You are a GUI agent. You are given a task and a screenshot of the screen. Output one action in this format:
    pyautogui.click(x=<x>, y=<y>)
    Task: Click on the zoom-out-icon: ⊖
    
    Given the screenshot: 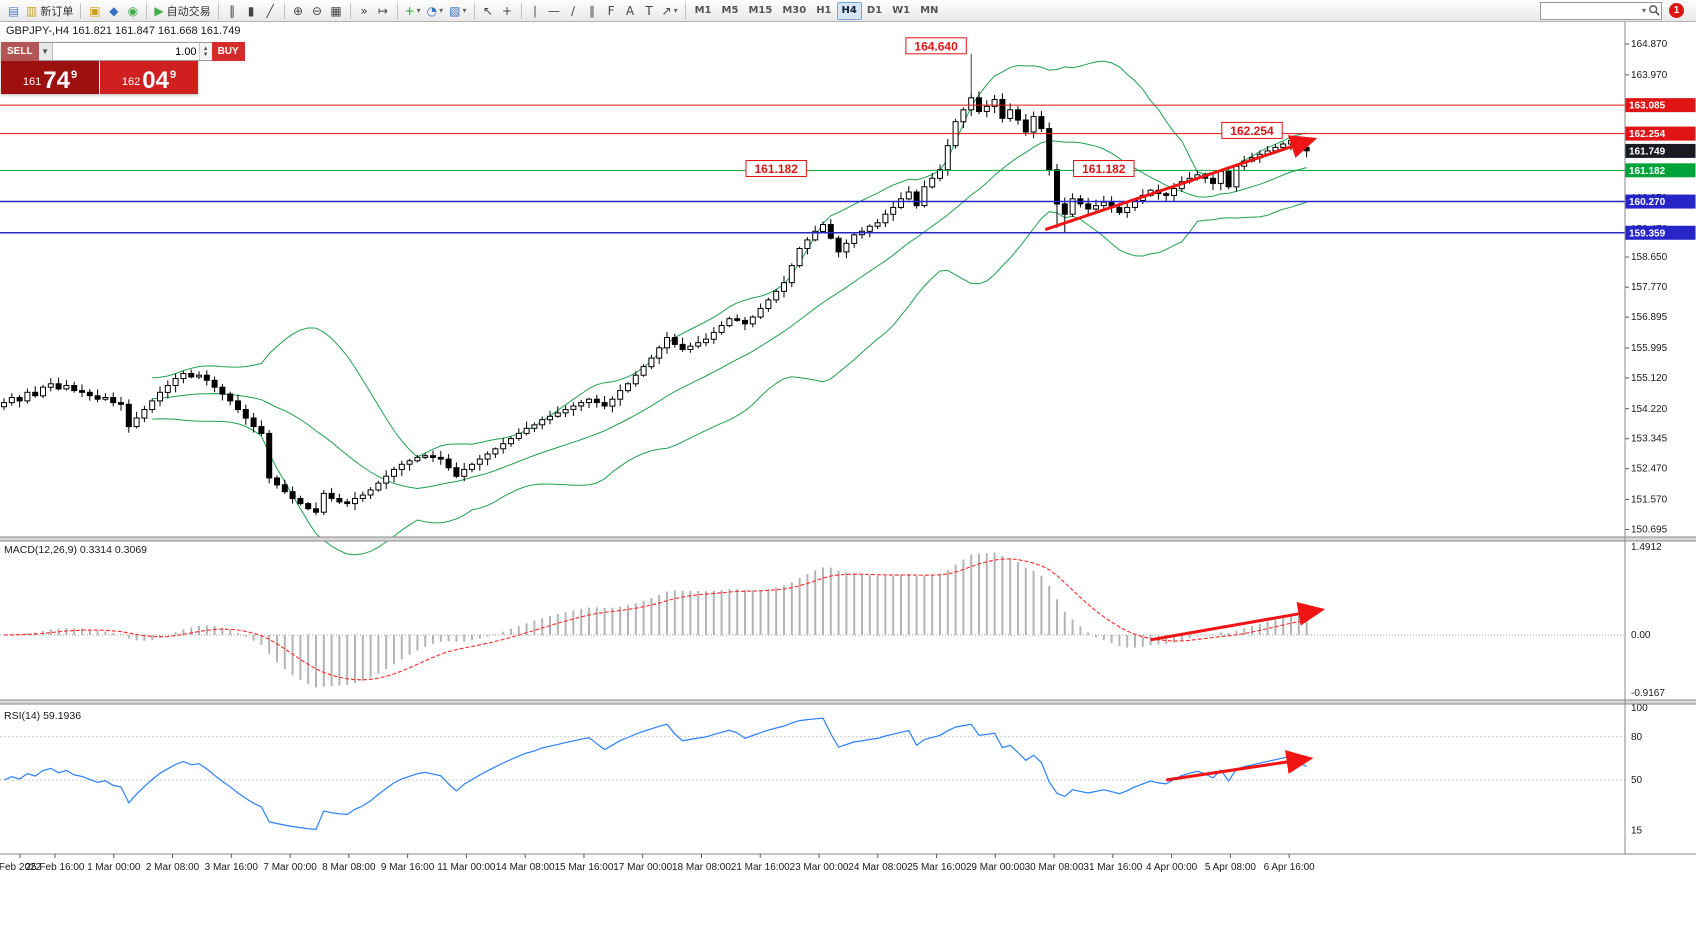 What is the action you would take?
    pyautogui.click(x=317, y=10)
    